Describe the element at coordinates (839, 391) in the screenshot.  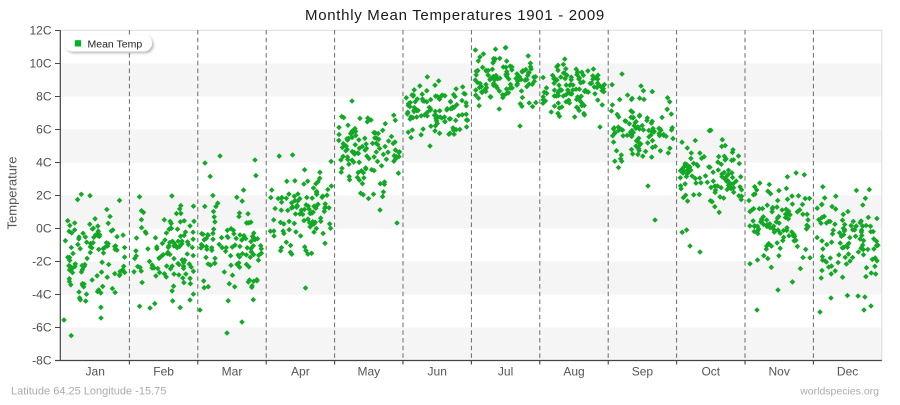
I see `svg-text: worldspecies.org` at that location.